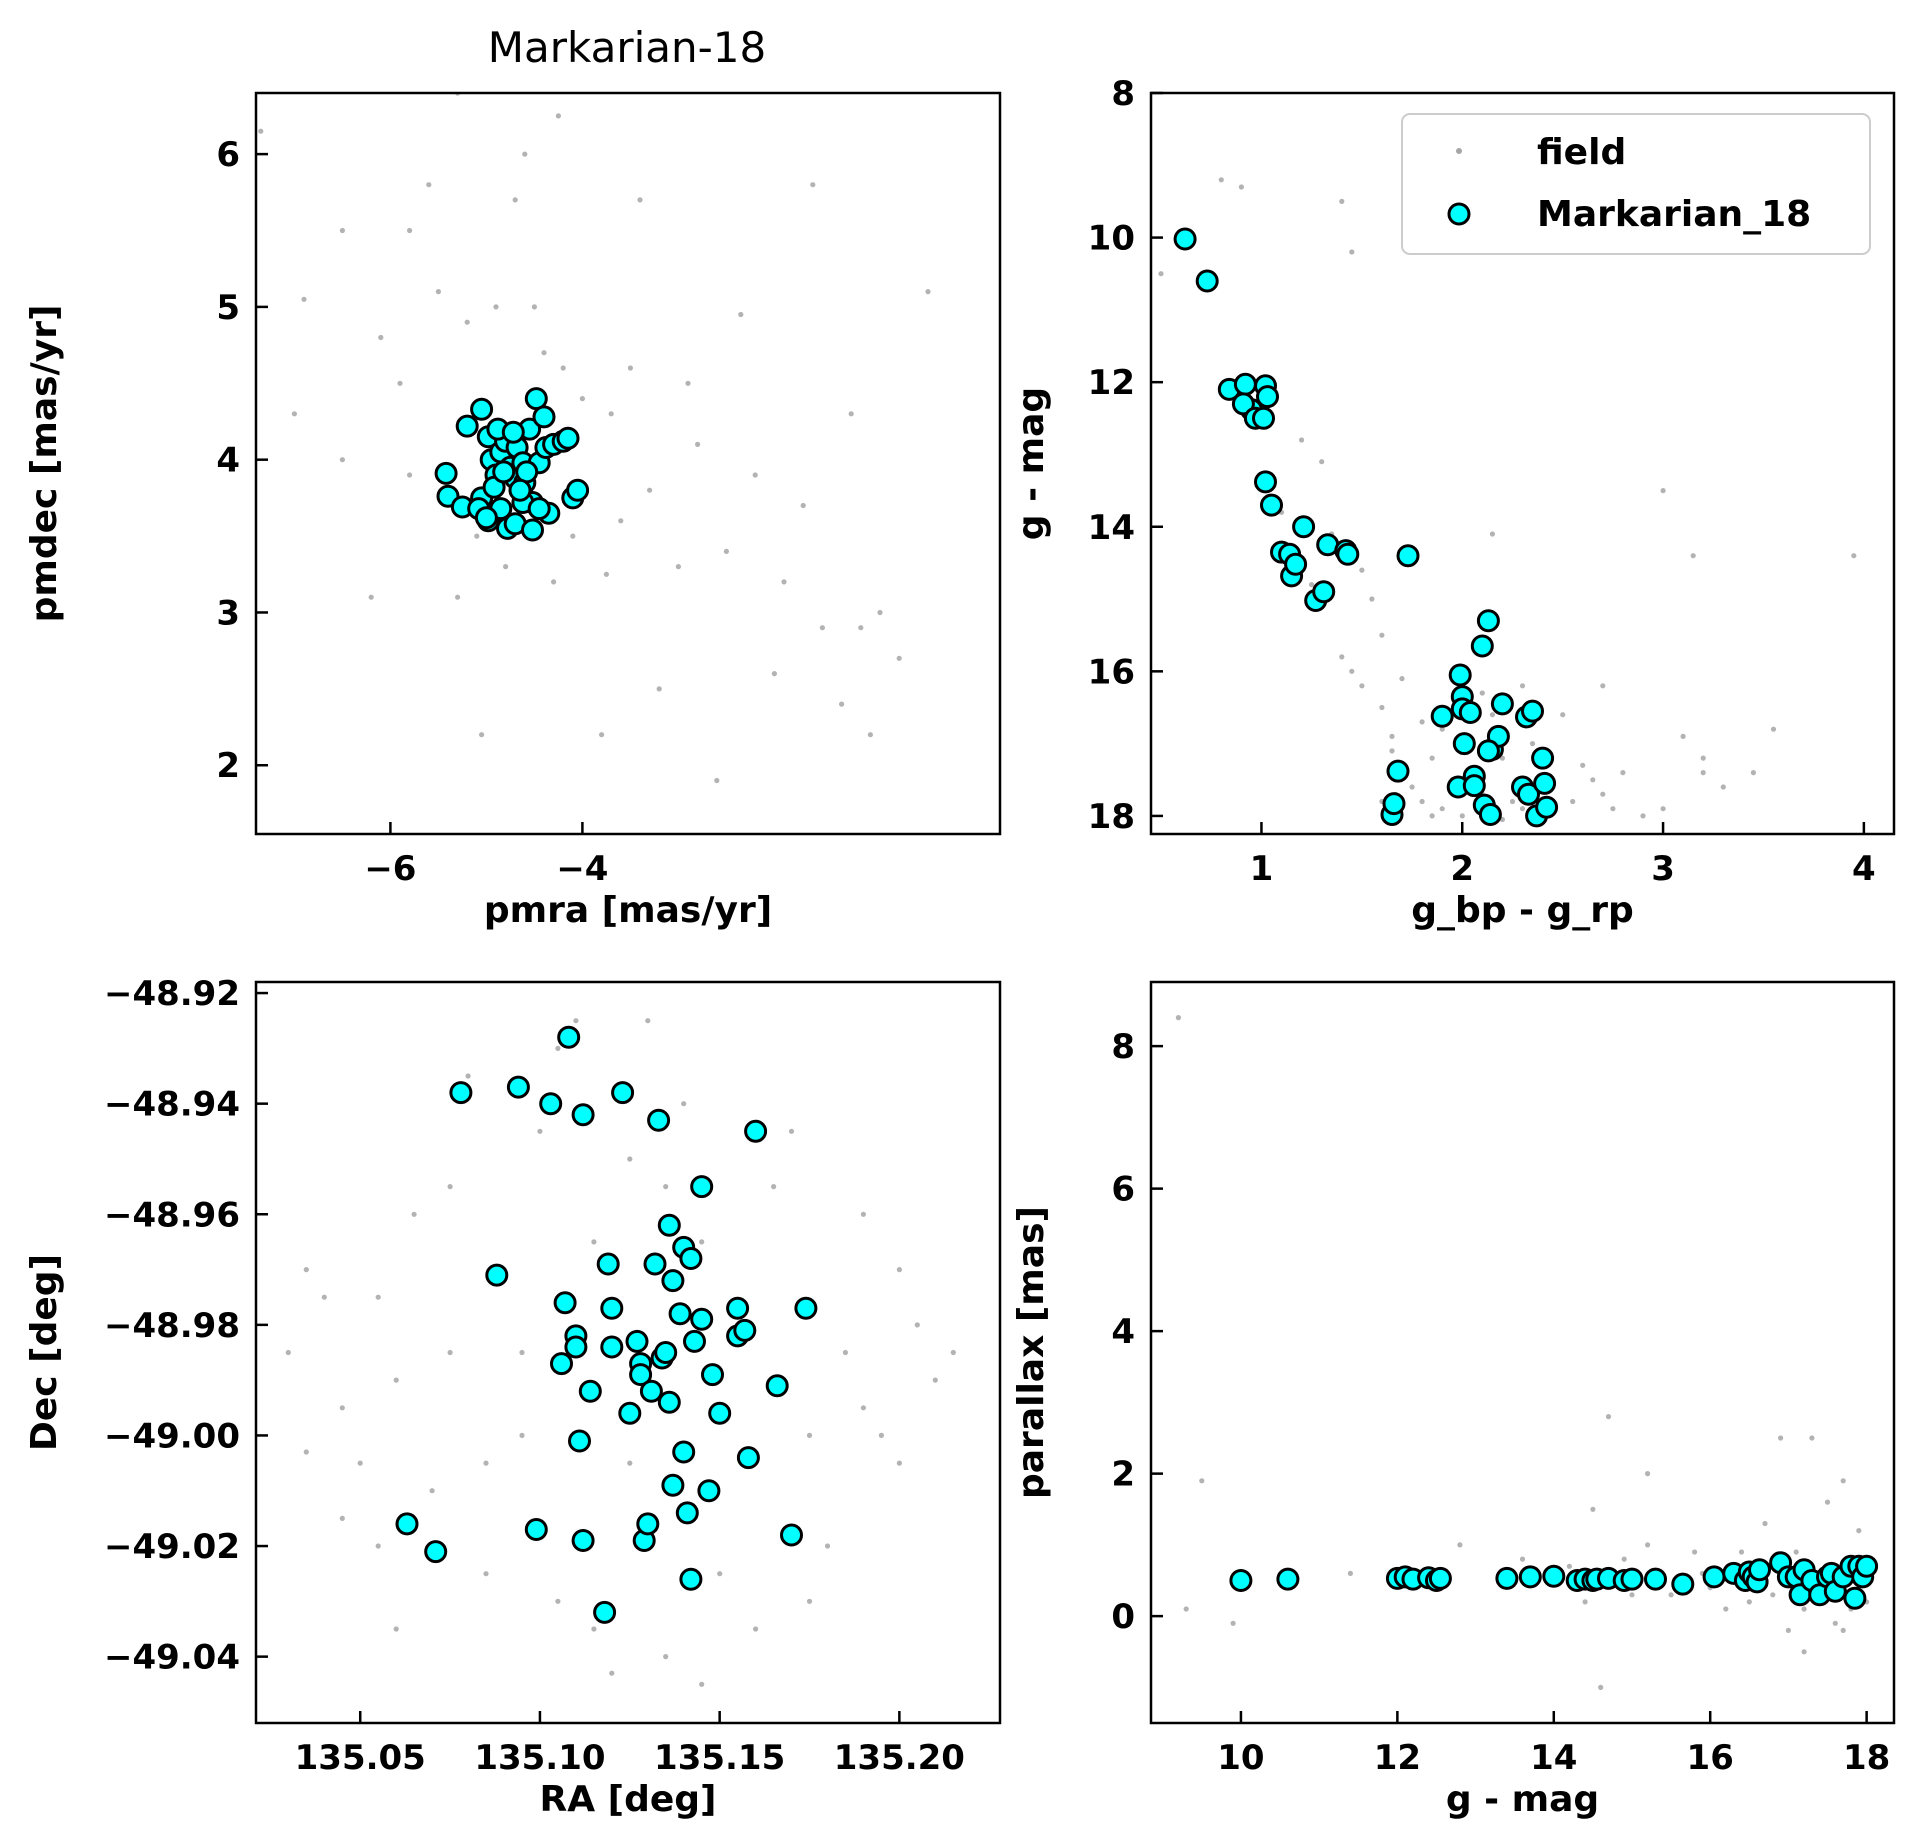  Describe the element at coordinates (1111, 528) in the screenshot. I see `y-tick-label: 14` at that location.